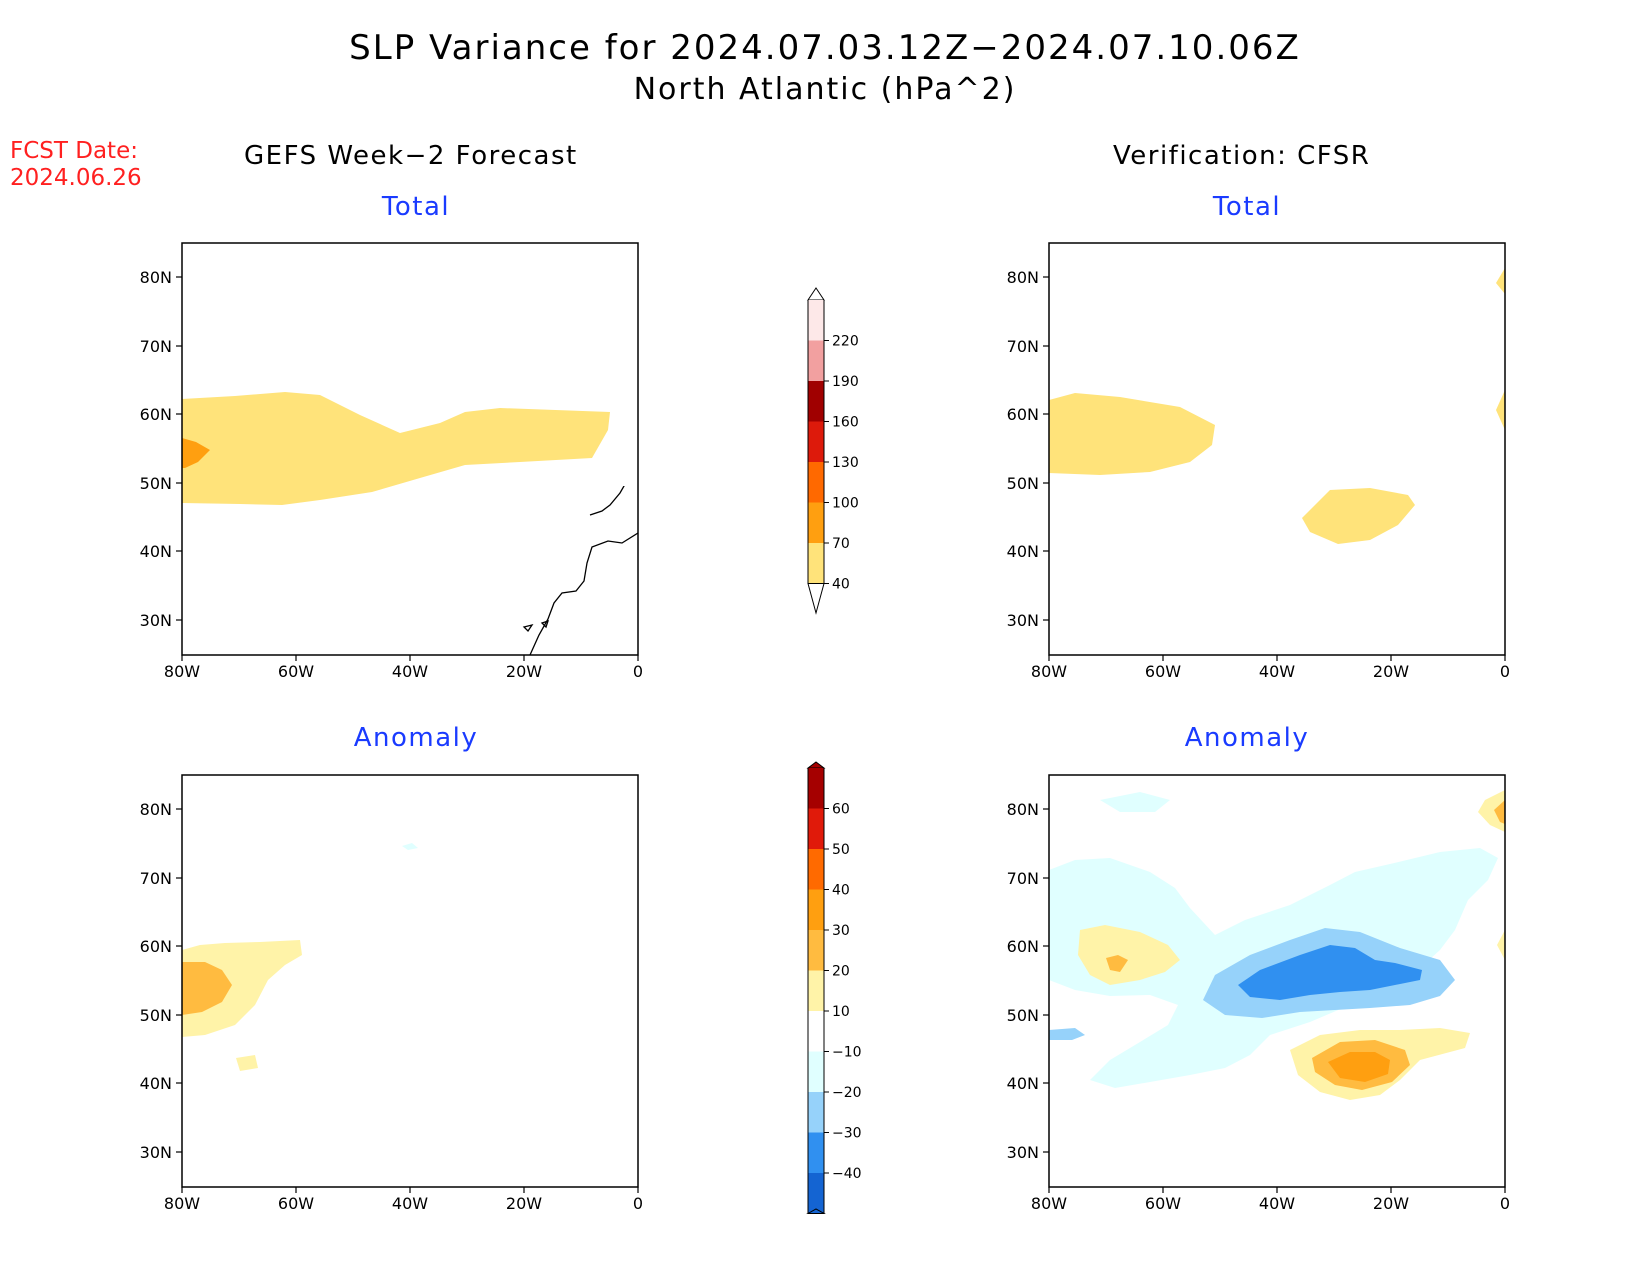 The width and height of the screenshot is (1650, 1275). Describe the element at coordinates (845, 382) in the screenshot. I see `colorbar-label: 190` at that location.